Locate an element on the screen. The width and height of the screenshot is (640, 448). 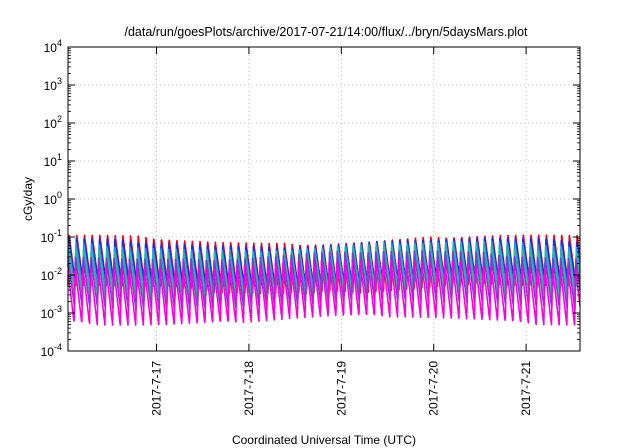
x-axis-label: Coordinated Universal Time (UTC) is located at coordinates (324, 440).